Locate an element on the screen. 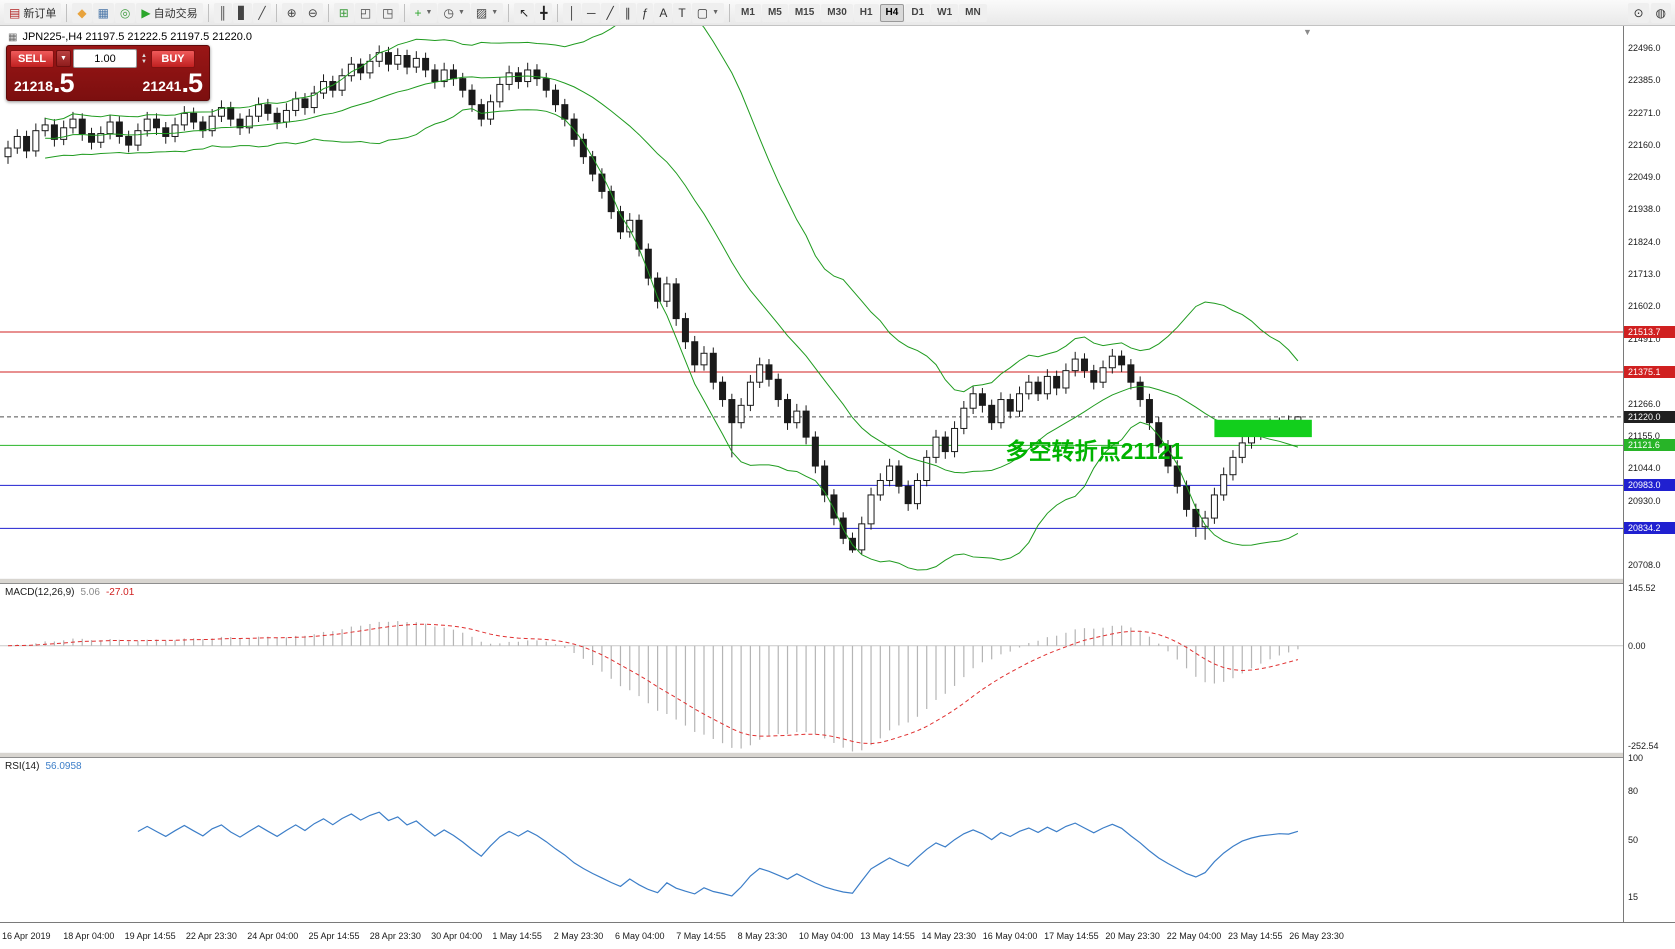 This screenshot has height=949, width=1675. rsi-scale-label: 50 is located at coordinates (1633, 840).